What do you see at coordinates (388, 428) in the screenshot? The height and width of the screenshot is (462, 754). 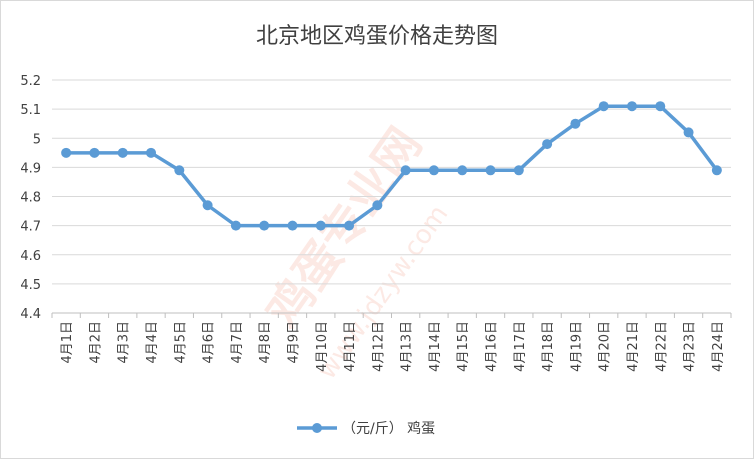 I see `legend-label: （元/斤） 鸡蛋` at bounding box center [388, 428].